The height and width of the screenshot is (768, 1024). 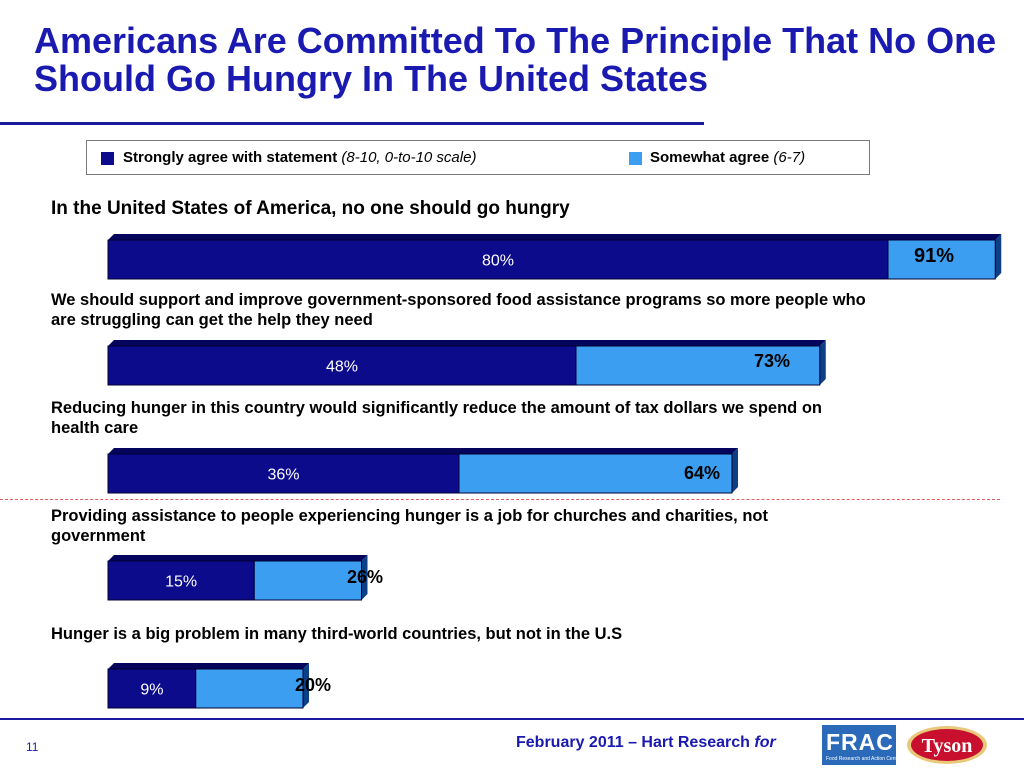 I want to click on legend-item-somewhat: Somewhat agree (6-7), so click(x=727, y=157).